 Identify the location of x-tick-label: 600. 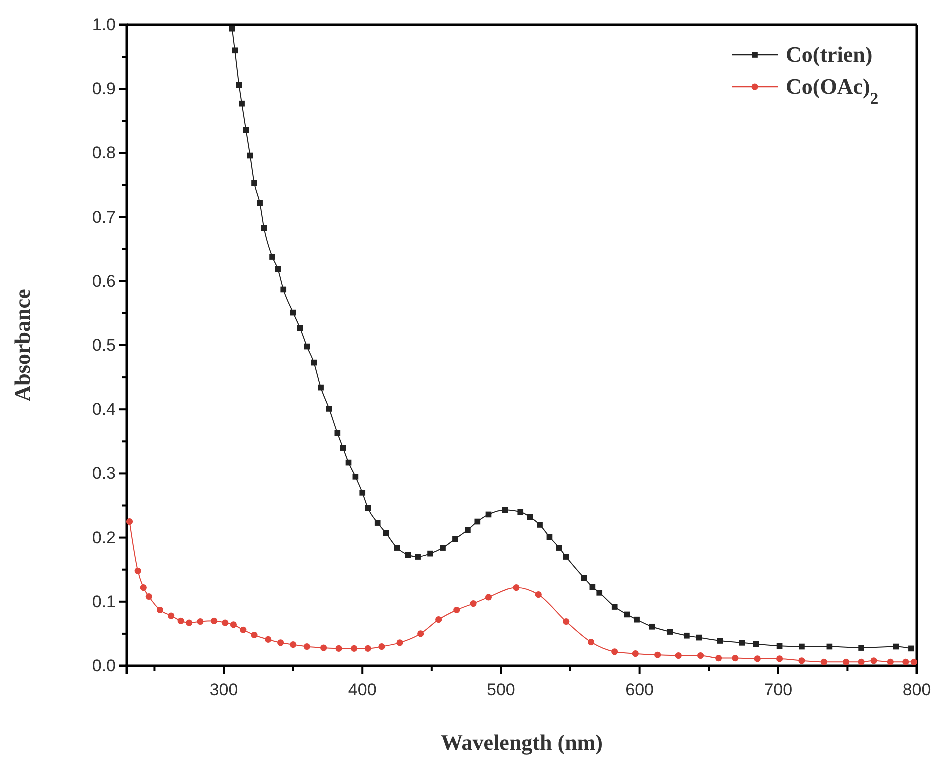
(640, 690).